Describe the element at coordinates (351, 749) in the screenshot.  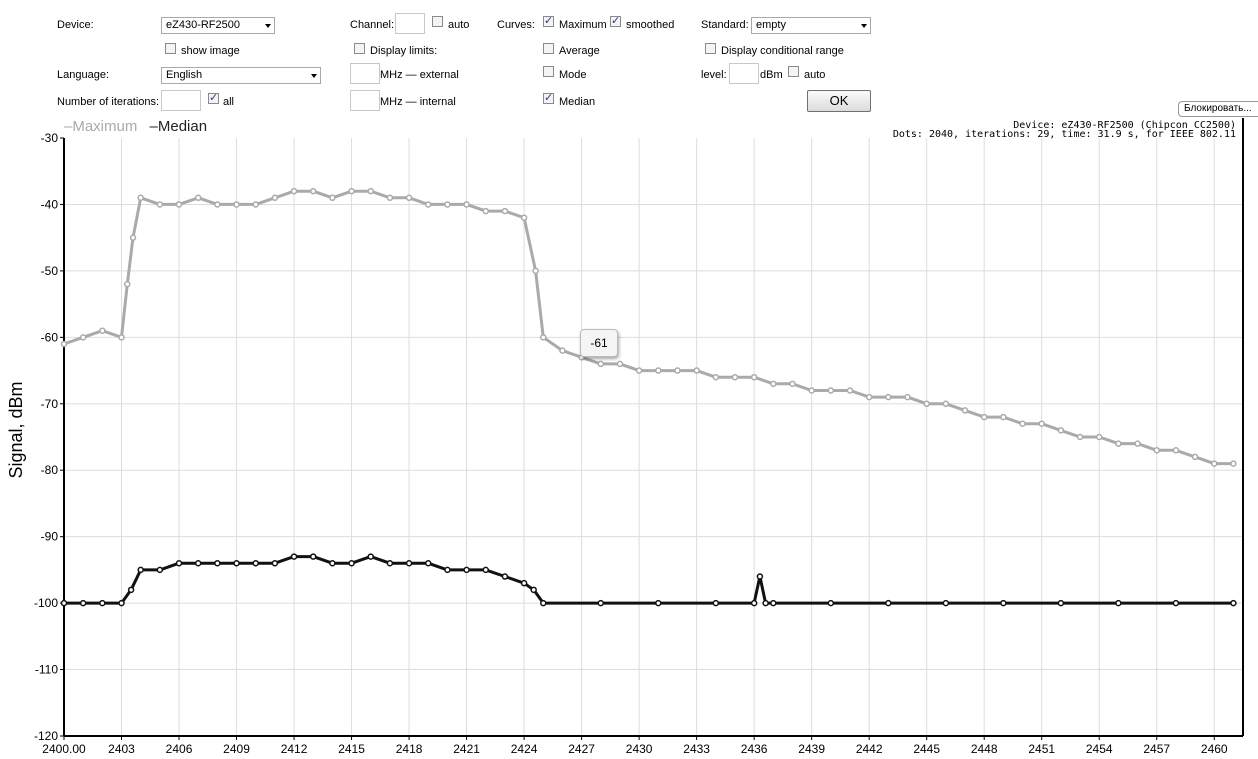
I see `x-tick-label: 2415` at that location.